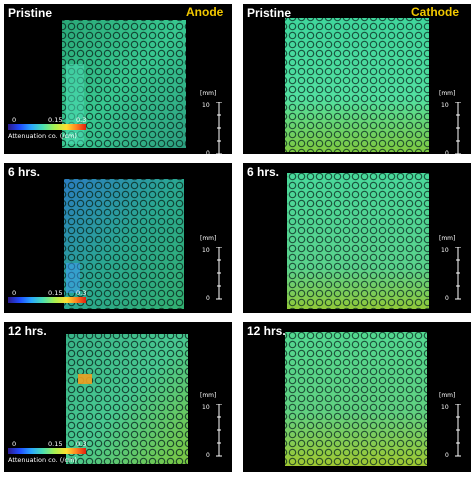 This screenshot has height=478, width=474. I want to click on colorbar: 0 0.15 0.3, so click(54, 300).